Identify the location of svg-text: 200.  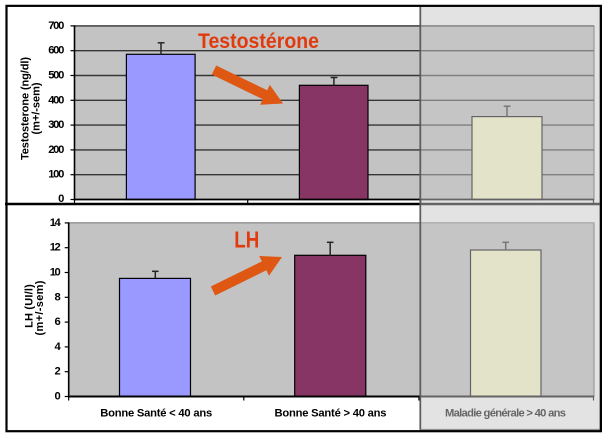
(56, 150).